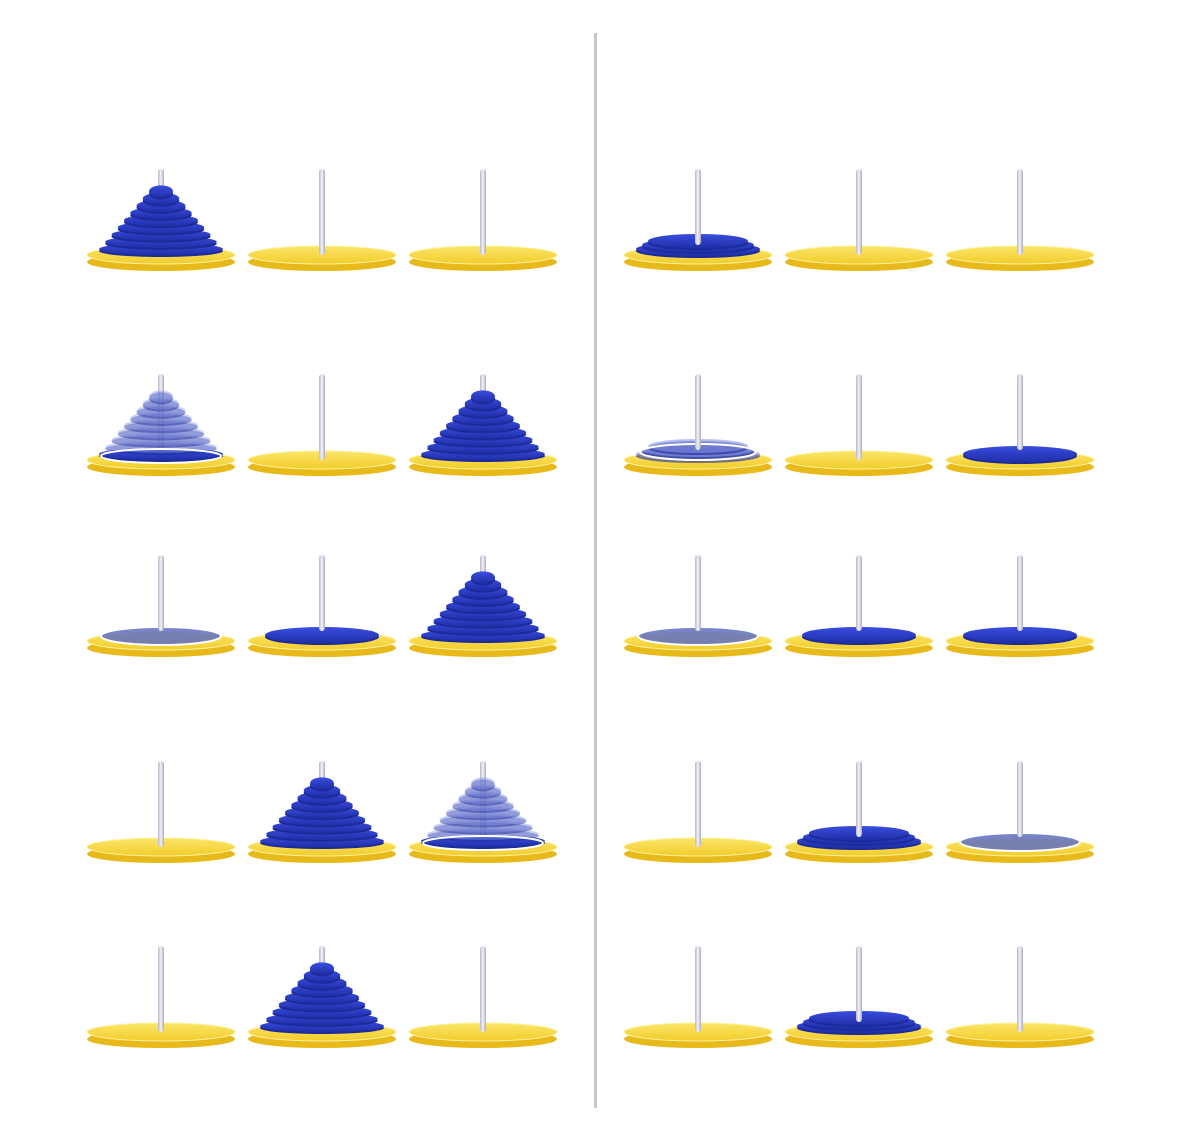  I want to click on selection-outline, so click(483, 843).